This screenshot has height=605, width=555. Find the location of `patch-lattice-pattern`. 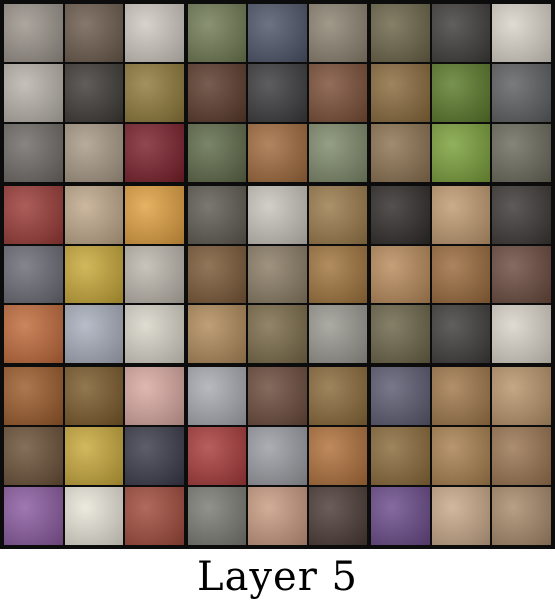

patch-lattice-pattern is located at coordinates (154, 152).